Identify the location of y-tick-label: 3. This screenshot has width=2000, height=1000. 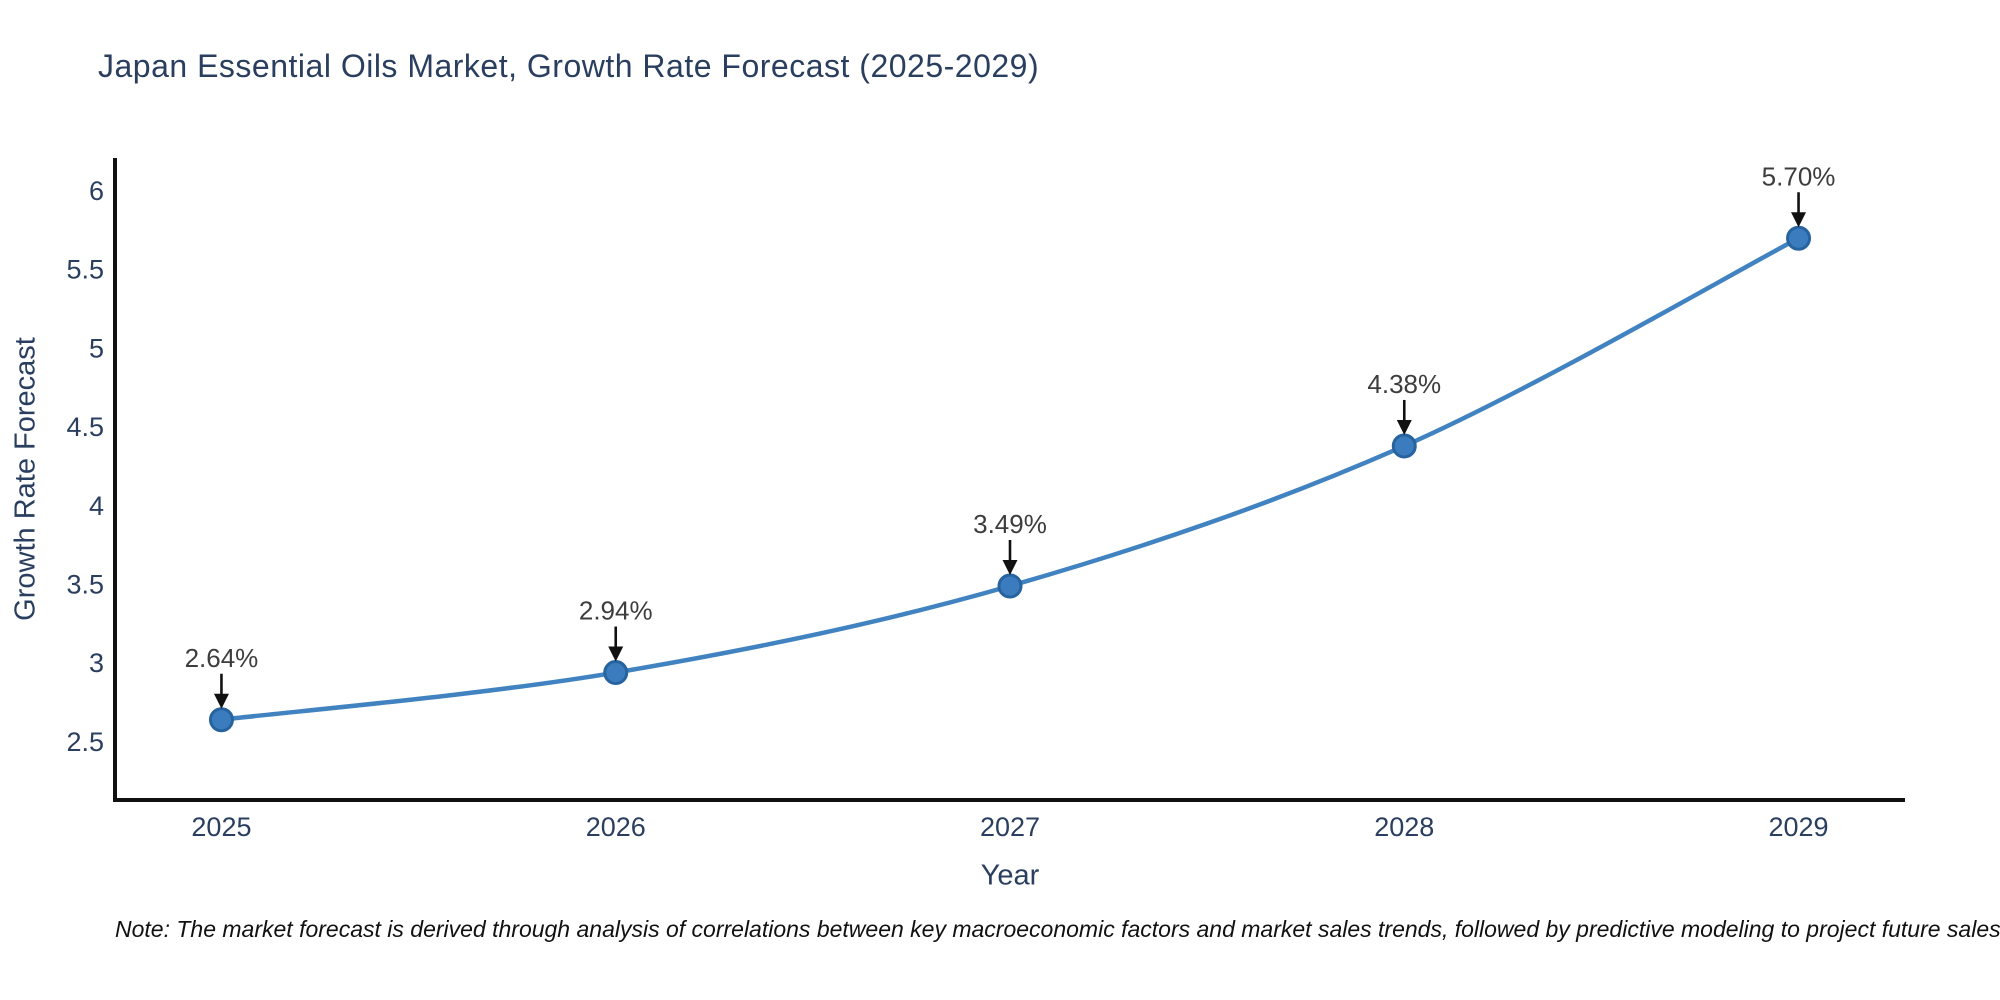
(96, 663).